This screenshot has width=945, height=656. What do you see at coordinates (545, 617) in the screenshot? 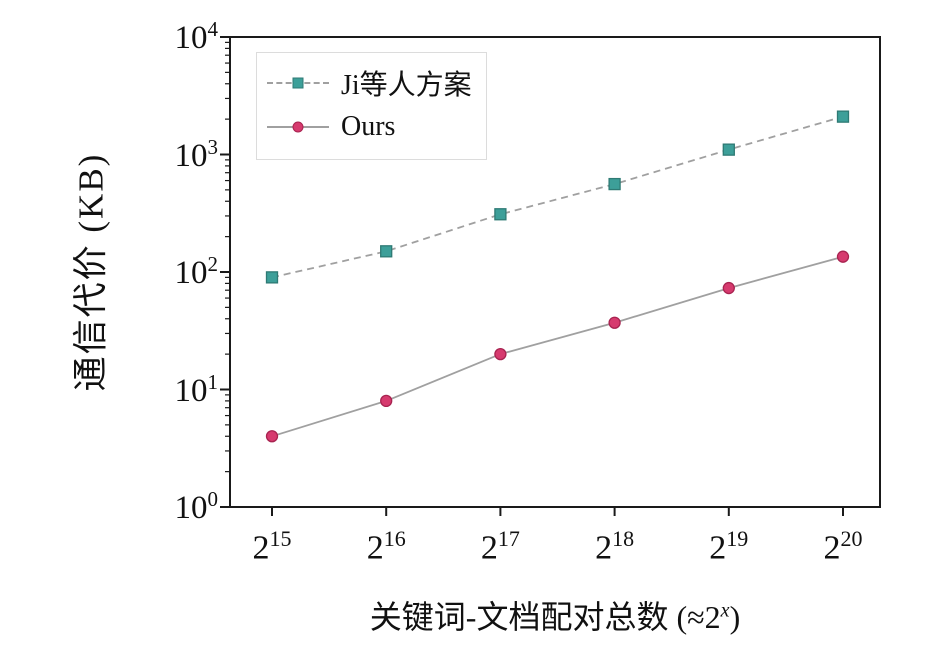
I see `x-axis-label-pre: 关键词-文档配对总数 (≈2` at bounding box center [545, 617].